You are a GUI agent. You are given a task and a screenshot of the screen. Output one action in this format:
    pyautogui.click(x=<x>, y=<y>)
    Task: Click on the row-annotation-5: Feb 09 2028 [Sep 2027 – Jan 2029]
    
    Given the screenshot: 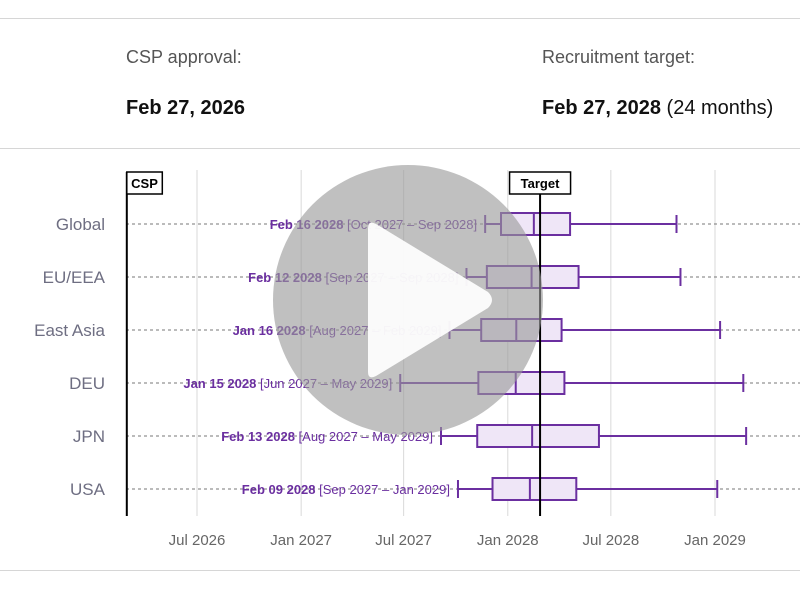 What is the action you would take?
    pyautogui.click(x=346, y=489)
    